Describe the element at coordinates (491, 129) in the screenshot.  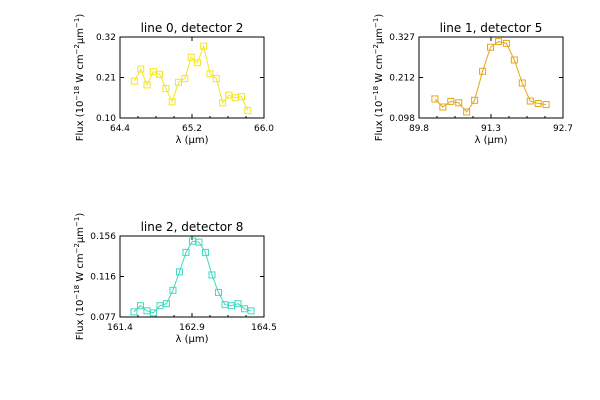
I see `x-tick-label: 91.3` at that location.